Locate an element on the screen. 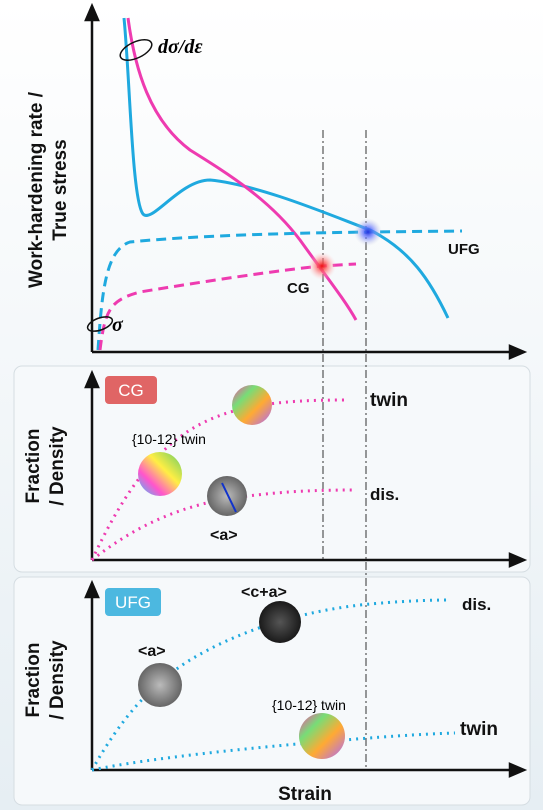 The image size is (543, 810). rate-marker is located at coordinates (136, 50).